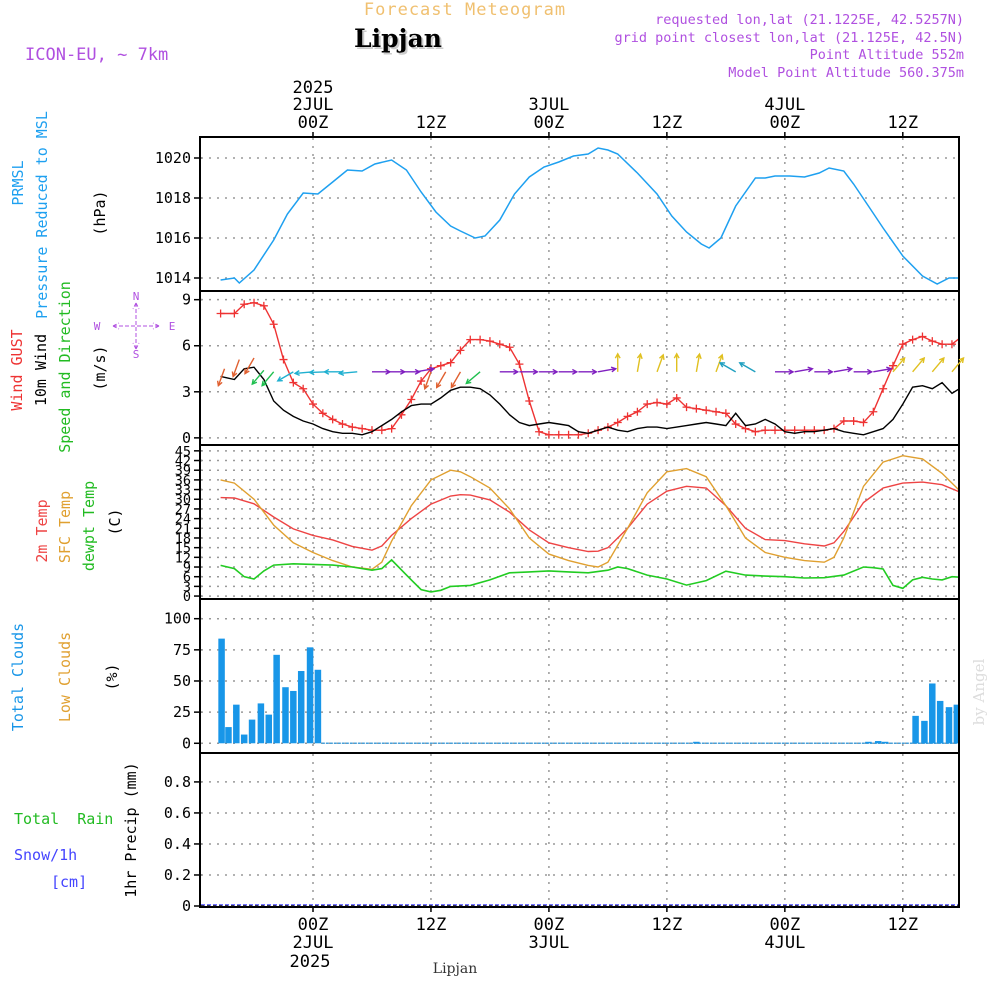 This screenshot has height=1000, width=1000. Describe the element at coordinates (42, 530) in the screenshot. I see `temp-label-2m: 2m Temp` at that location.